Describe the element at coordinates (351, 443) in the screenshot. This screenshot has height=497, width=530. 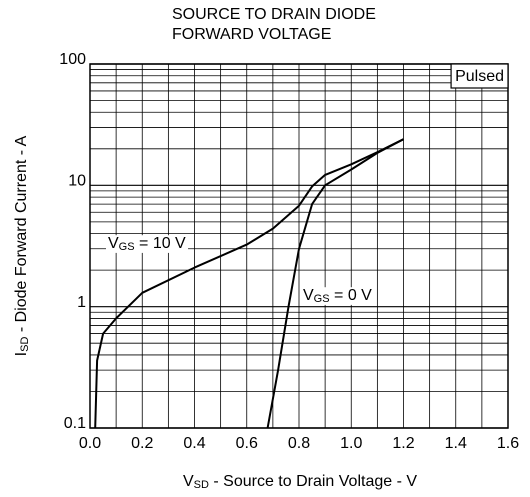
I see `x-tick-label: 1.0` at that location.